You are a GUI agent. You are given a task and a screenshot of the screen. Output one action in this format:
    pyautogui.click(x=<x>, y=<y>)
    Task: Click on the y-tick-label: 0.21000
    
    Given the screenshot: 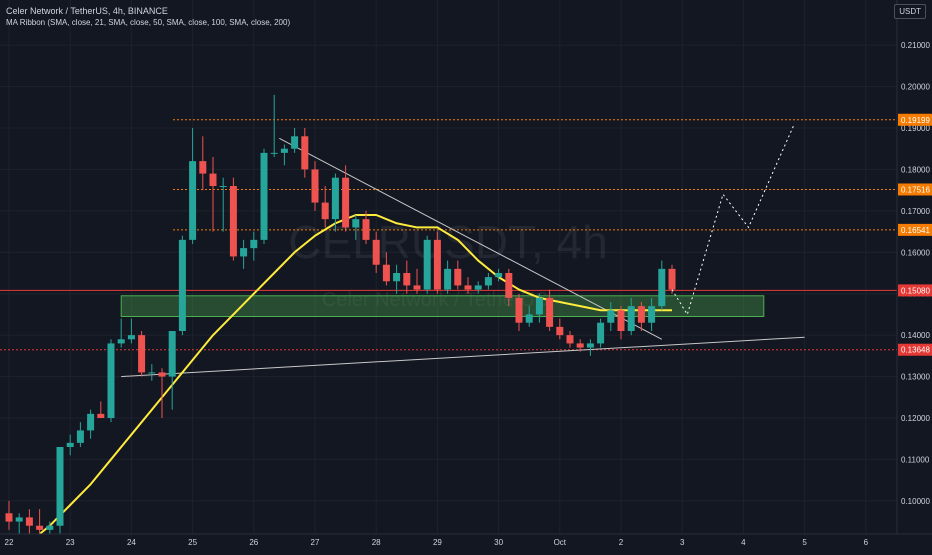 What is the action you would take?
    pyautogui.click(x=915, y=45)
    